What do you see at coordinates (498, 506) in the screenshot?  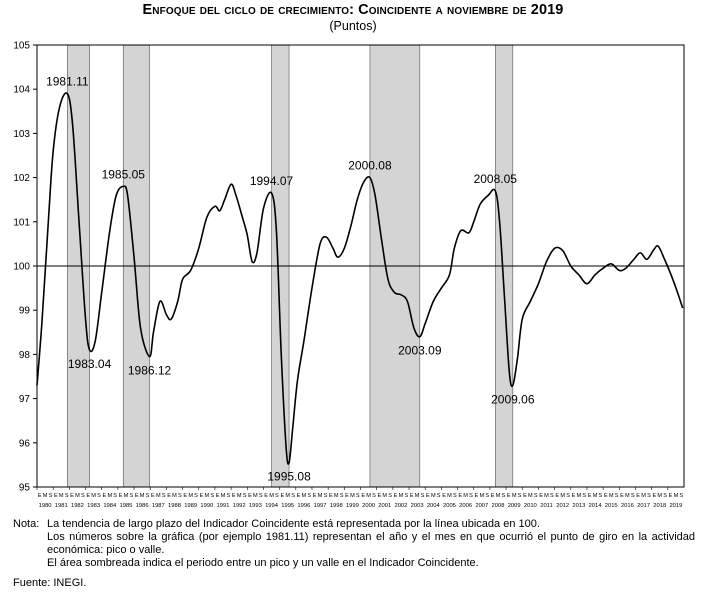 I see `x-year-label: 2008` at bounding box center [498, 506].